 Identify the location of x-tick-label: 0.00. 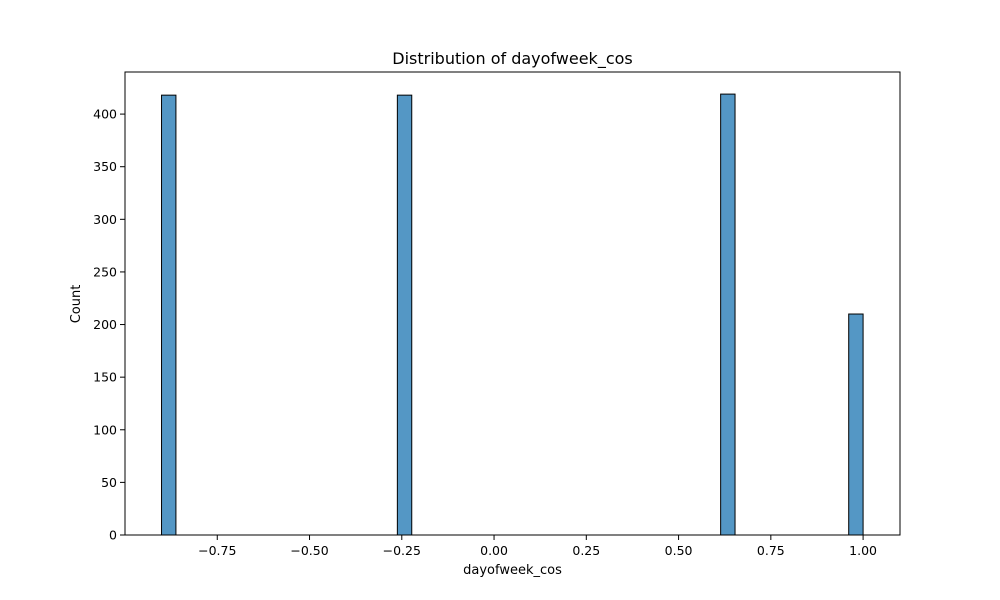
(494, 550).